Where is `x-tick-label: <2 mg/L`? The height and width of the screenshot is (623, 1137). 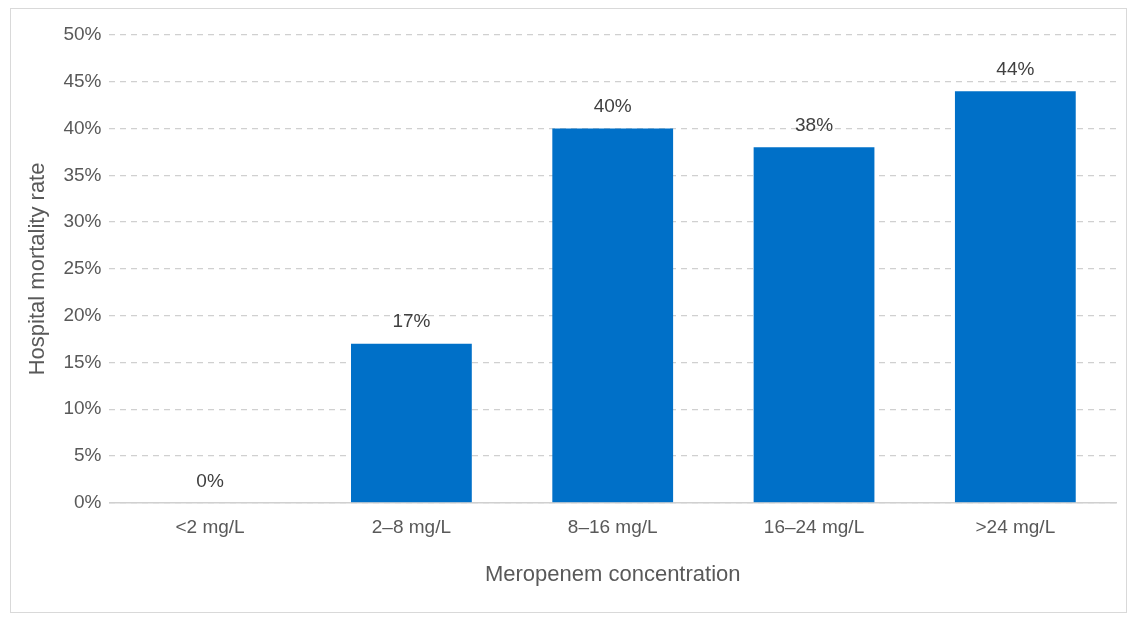 x-tick-label: <2 mg/L is located at coordinates (210, 527).